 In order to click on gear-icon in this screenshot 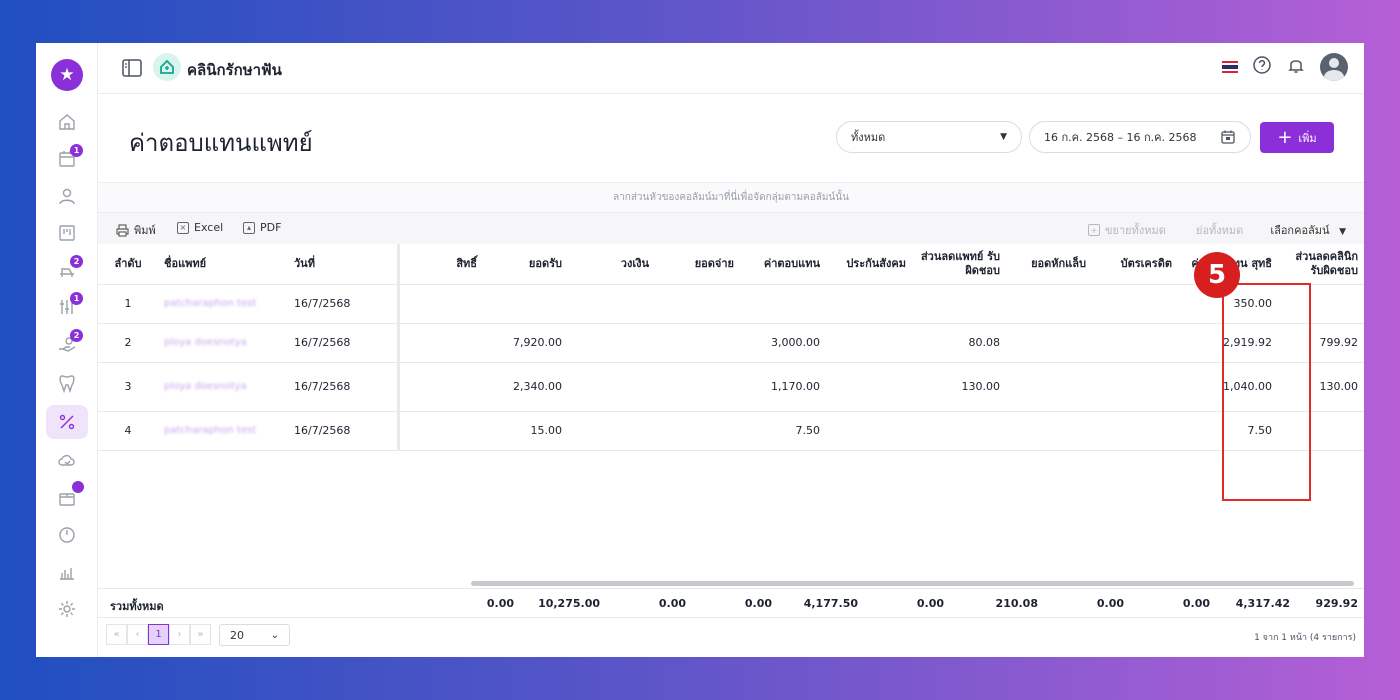, I will do `click(67, 609)`.